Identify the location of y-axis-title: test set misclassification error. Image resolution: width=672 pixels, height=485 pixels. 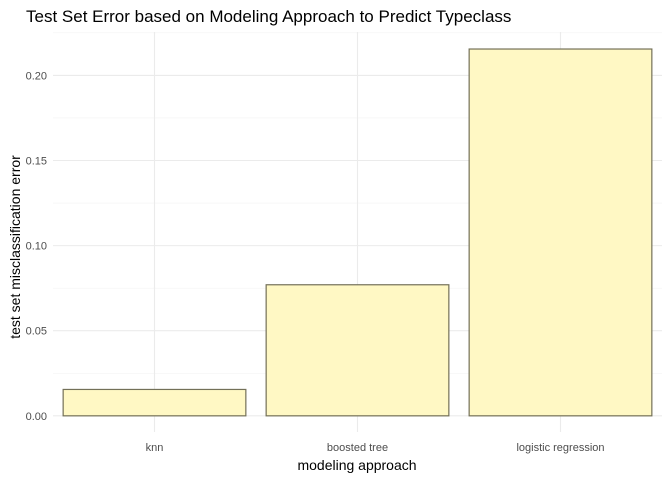
(15, 247).